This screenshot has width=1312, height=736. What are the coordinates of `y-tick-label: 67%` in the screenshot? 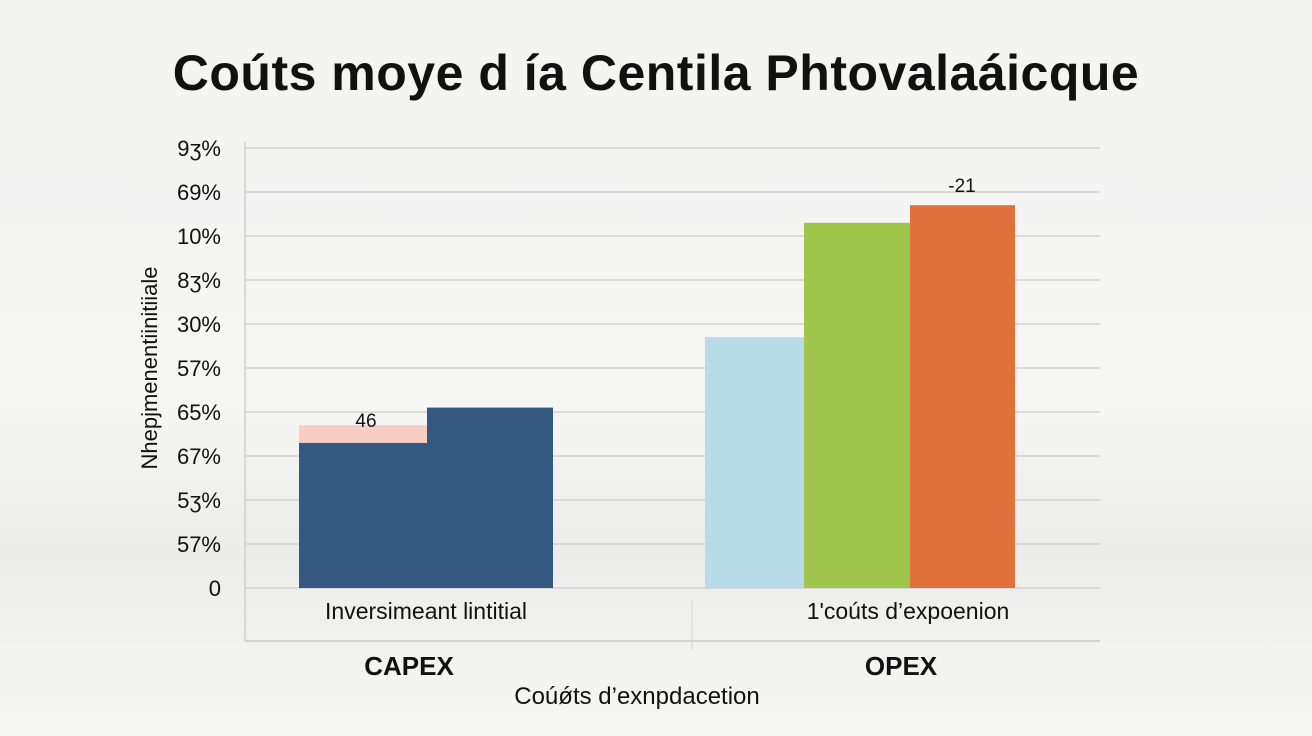 It's located at (199, 456).